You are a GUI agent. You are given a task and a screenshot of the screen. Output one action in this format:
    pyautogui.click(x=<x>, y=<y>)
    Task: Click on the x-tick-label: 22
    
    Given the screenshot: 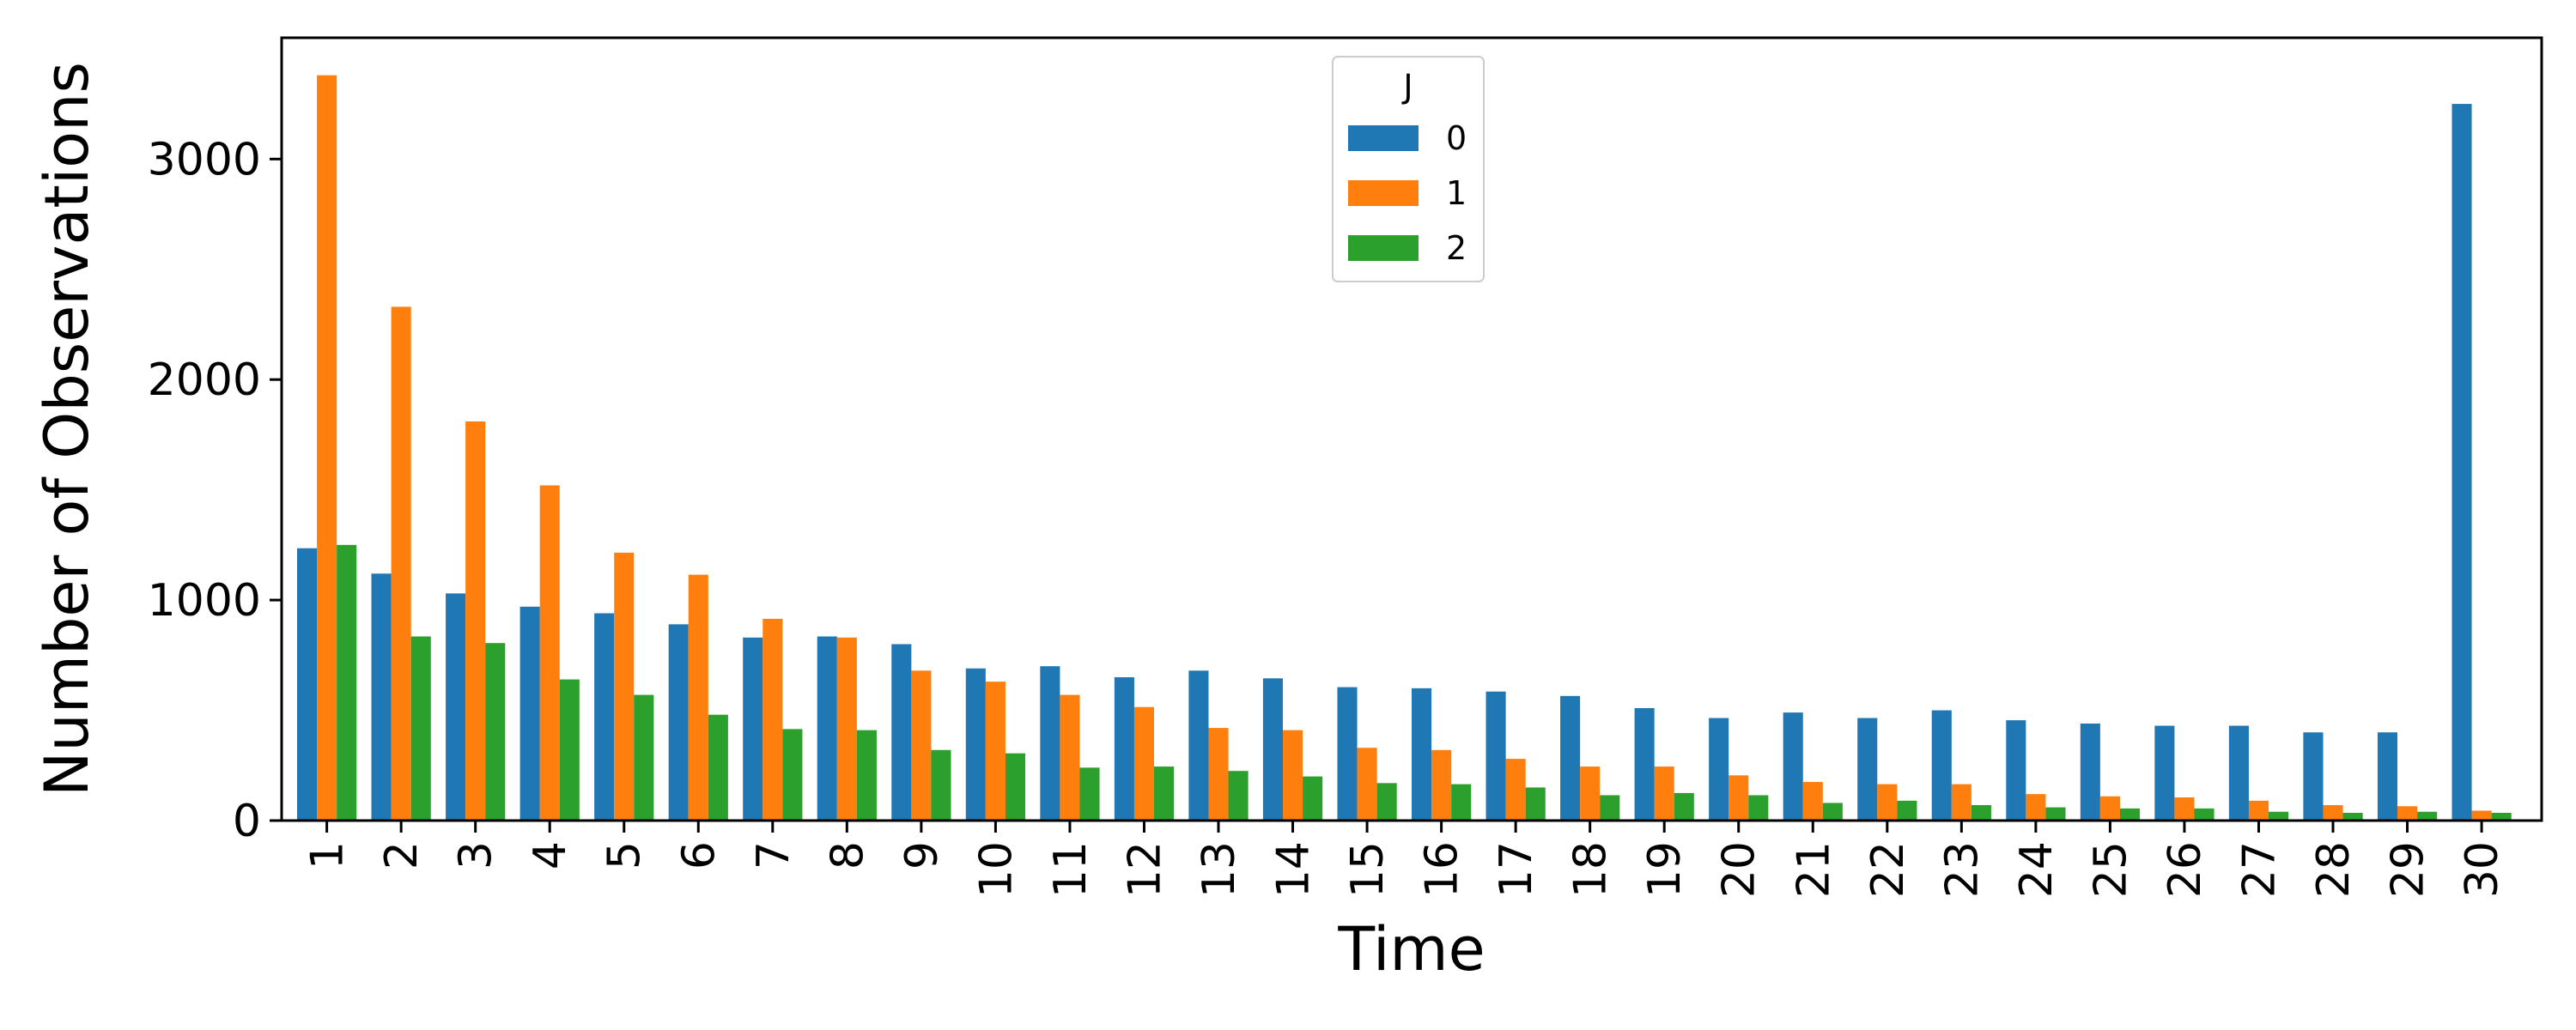 What is the action you would take?
    pyautogui.click(x=1888, y=869)
    